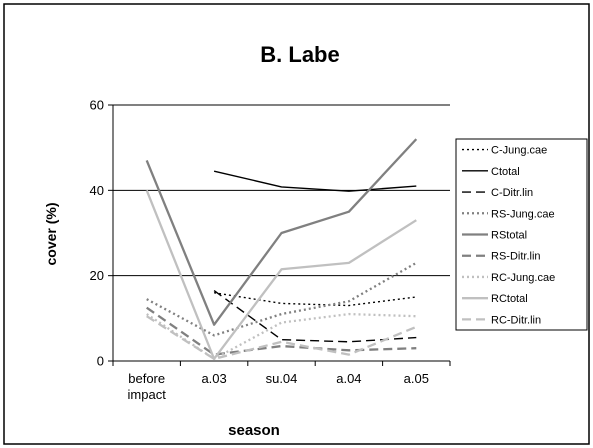 The image size is (593, 448). Describe the element at coordinates (97, 190) in the screenshot. I see `y-tick-label: 40` at that location.